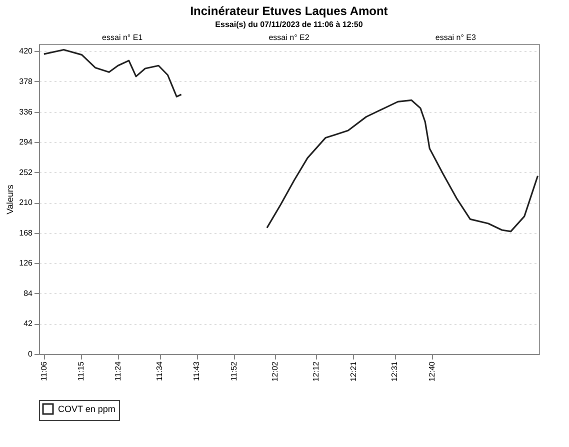 The height and width of the screenshot is (447, 569). I want to click on x-tick-label: 11:06, so click(43, 370).